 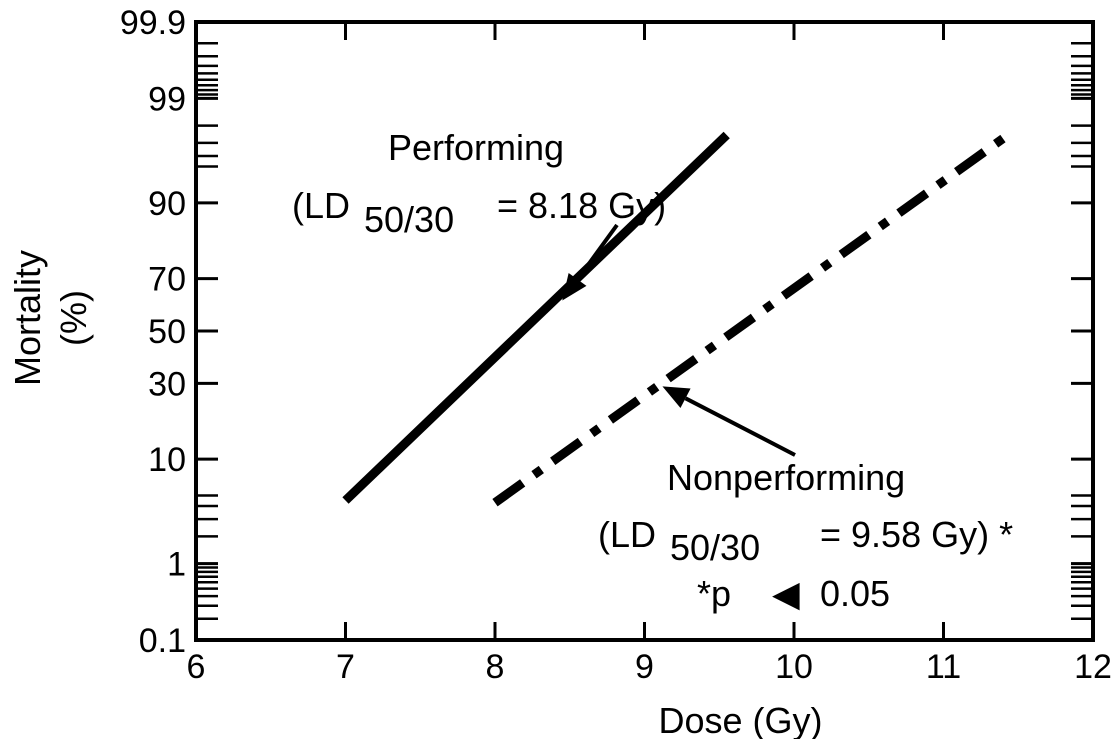 I want to click on x-tick-label: 11, so click(x=943, y=667).